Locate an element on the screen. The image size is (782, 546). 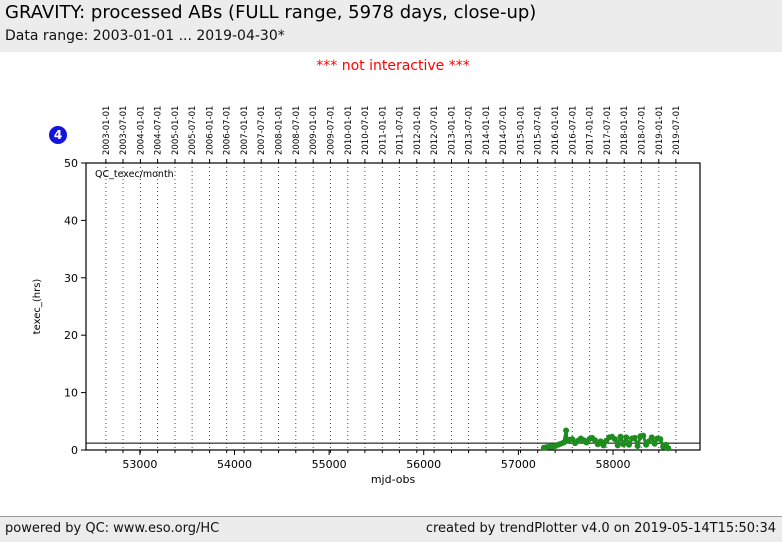
svg-text: 0 is located at coordinates (74, 450).